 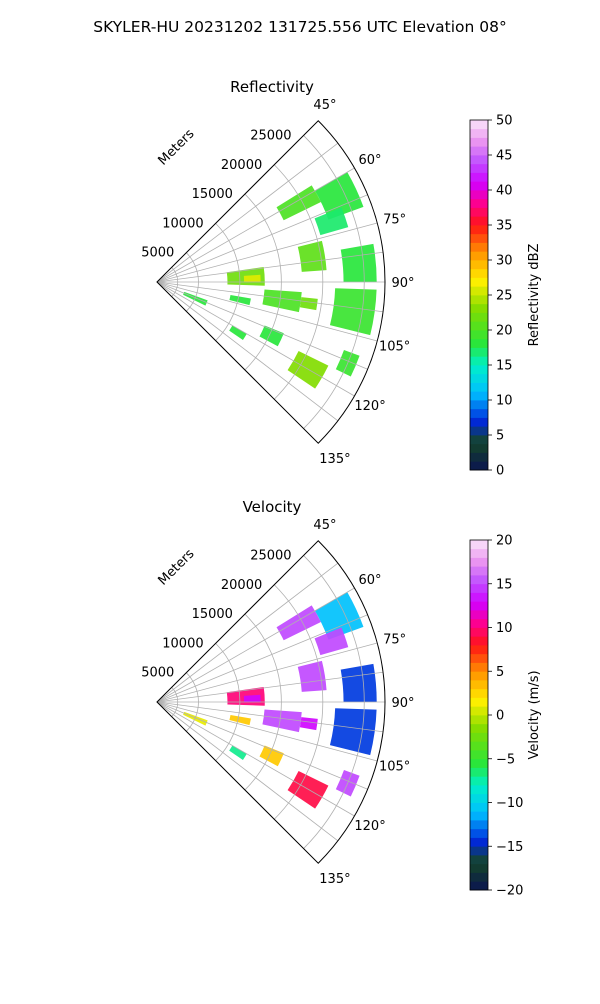 What do you see at coordinates (504, 584) in the screenshot?
I see `colorbar-tick-label: 15` at bounding box center [504, 584].